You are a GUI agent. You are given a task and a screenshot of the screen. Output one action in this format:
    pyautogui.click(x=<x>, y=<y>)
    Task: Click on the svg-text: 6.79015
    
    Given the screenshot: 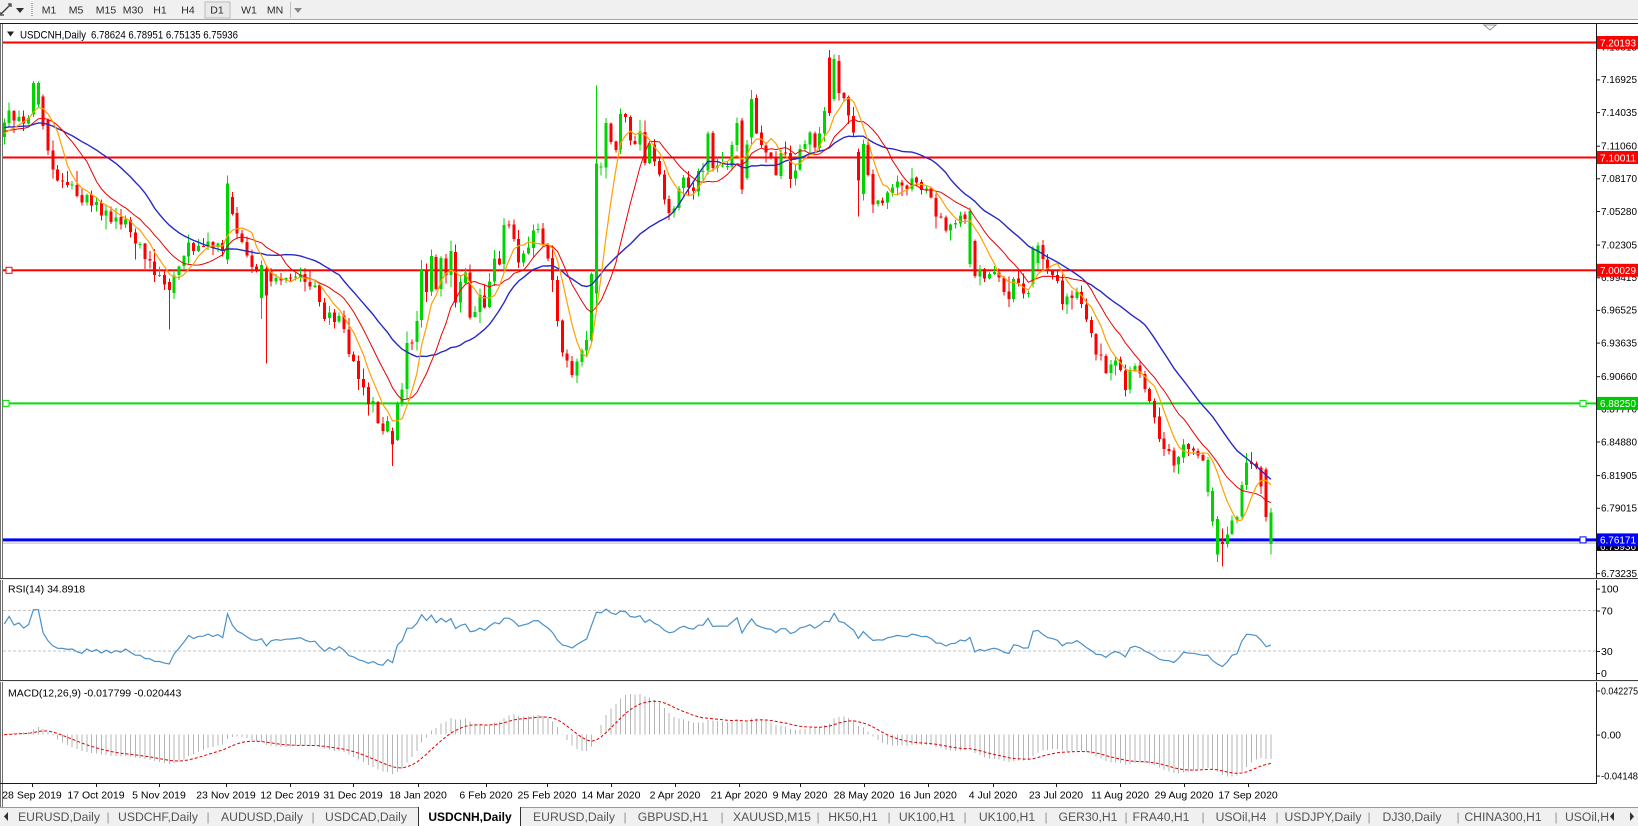 What is the action you would take?
    pyautogui.click(x=1619, y=509)
    